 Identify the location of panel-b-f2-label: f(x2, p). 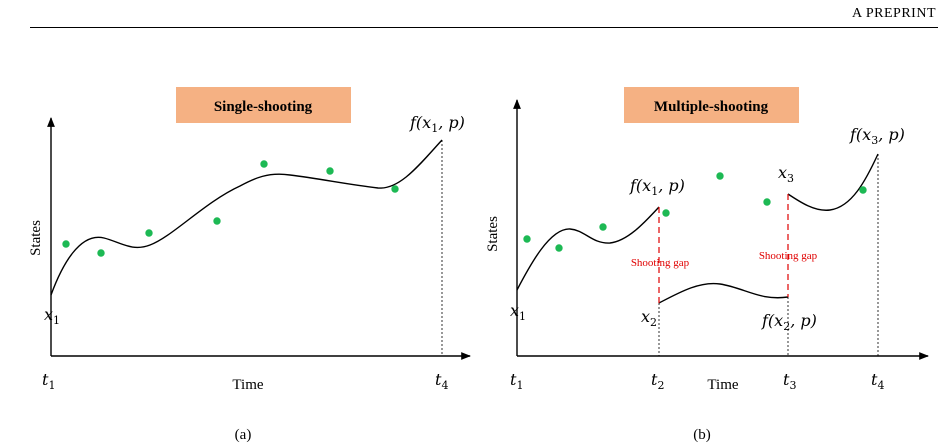
(789, 322).